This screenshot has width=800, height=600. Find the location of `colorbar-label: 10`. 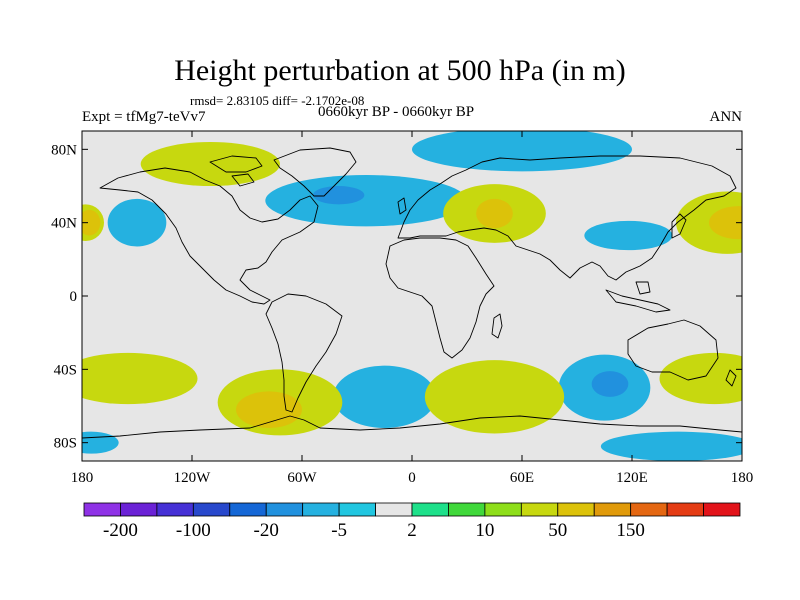

colorbar-label: 10 is located at coordinates (484, 530).